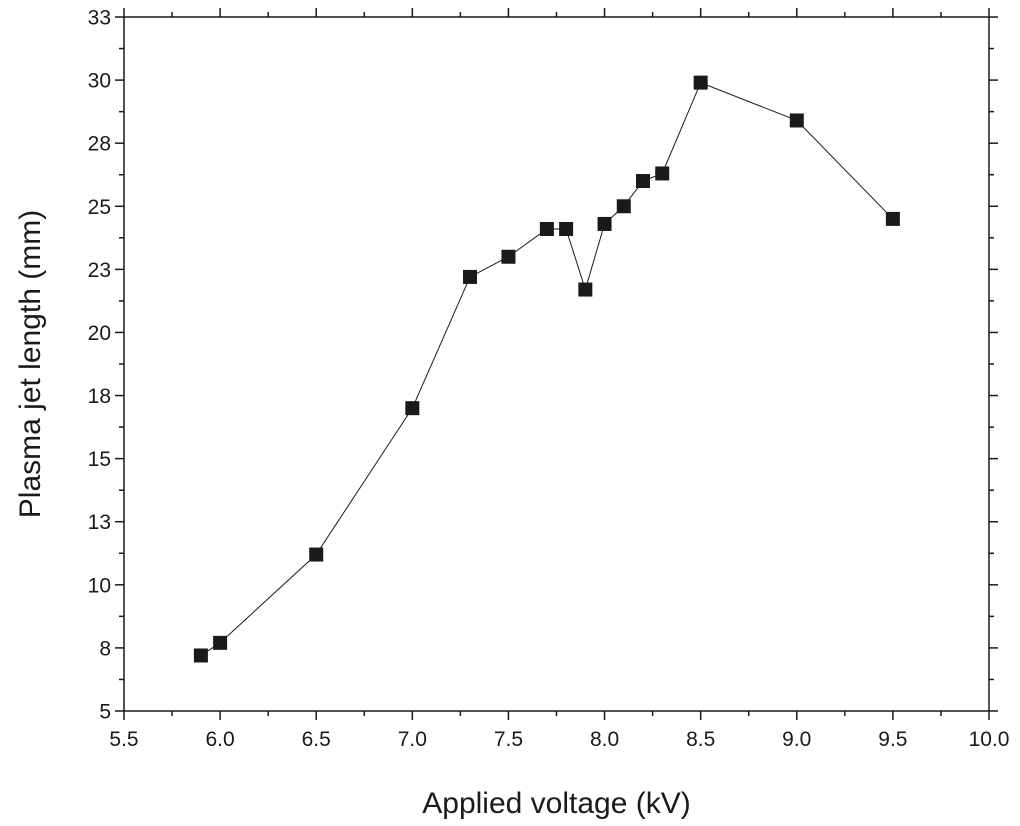  I want to click on y-tick-label: 28, so click(99, 144).